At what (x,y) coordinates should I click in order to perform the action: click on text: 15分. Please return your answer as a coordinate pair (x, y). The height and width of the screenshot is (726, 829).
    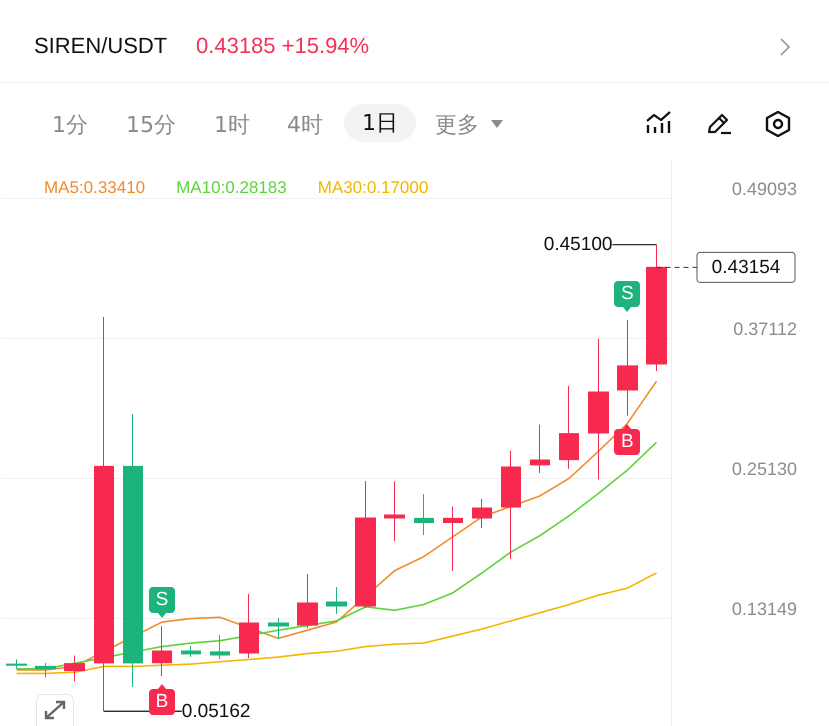
    Looking at the image, I should click on (151, 126).